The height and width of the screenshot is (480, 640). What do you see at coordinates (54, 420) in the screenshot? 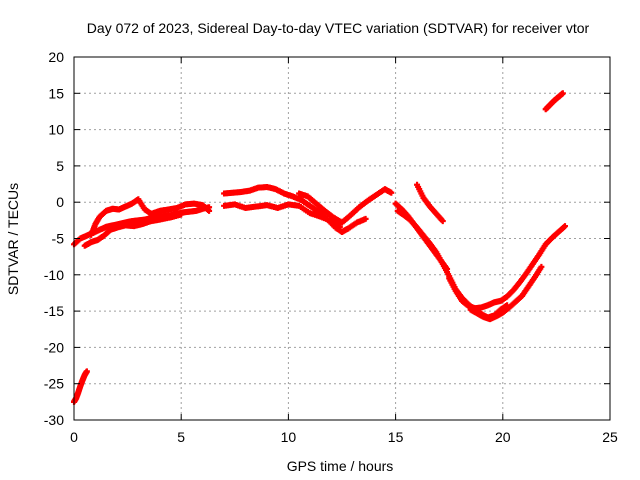
I see `y-tick-label: -30` at bounding box center [54, 420].